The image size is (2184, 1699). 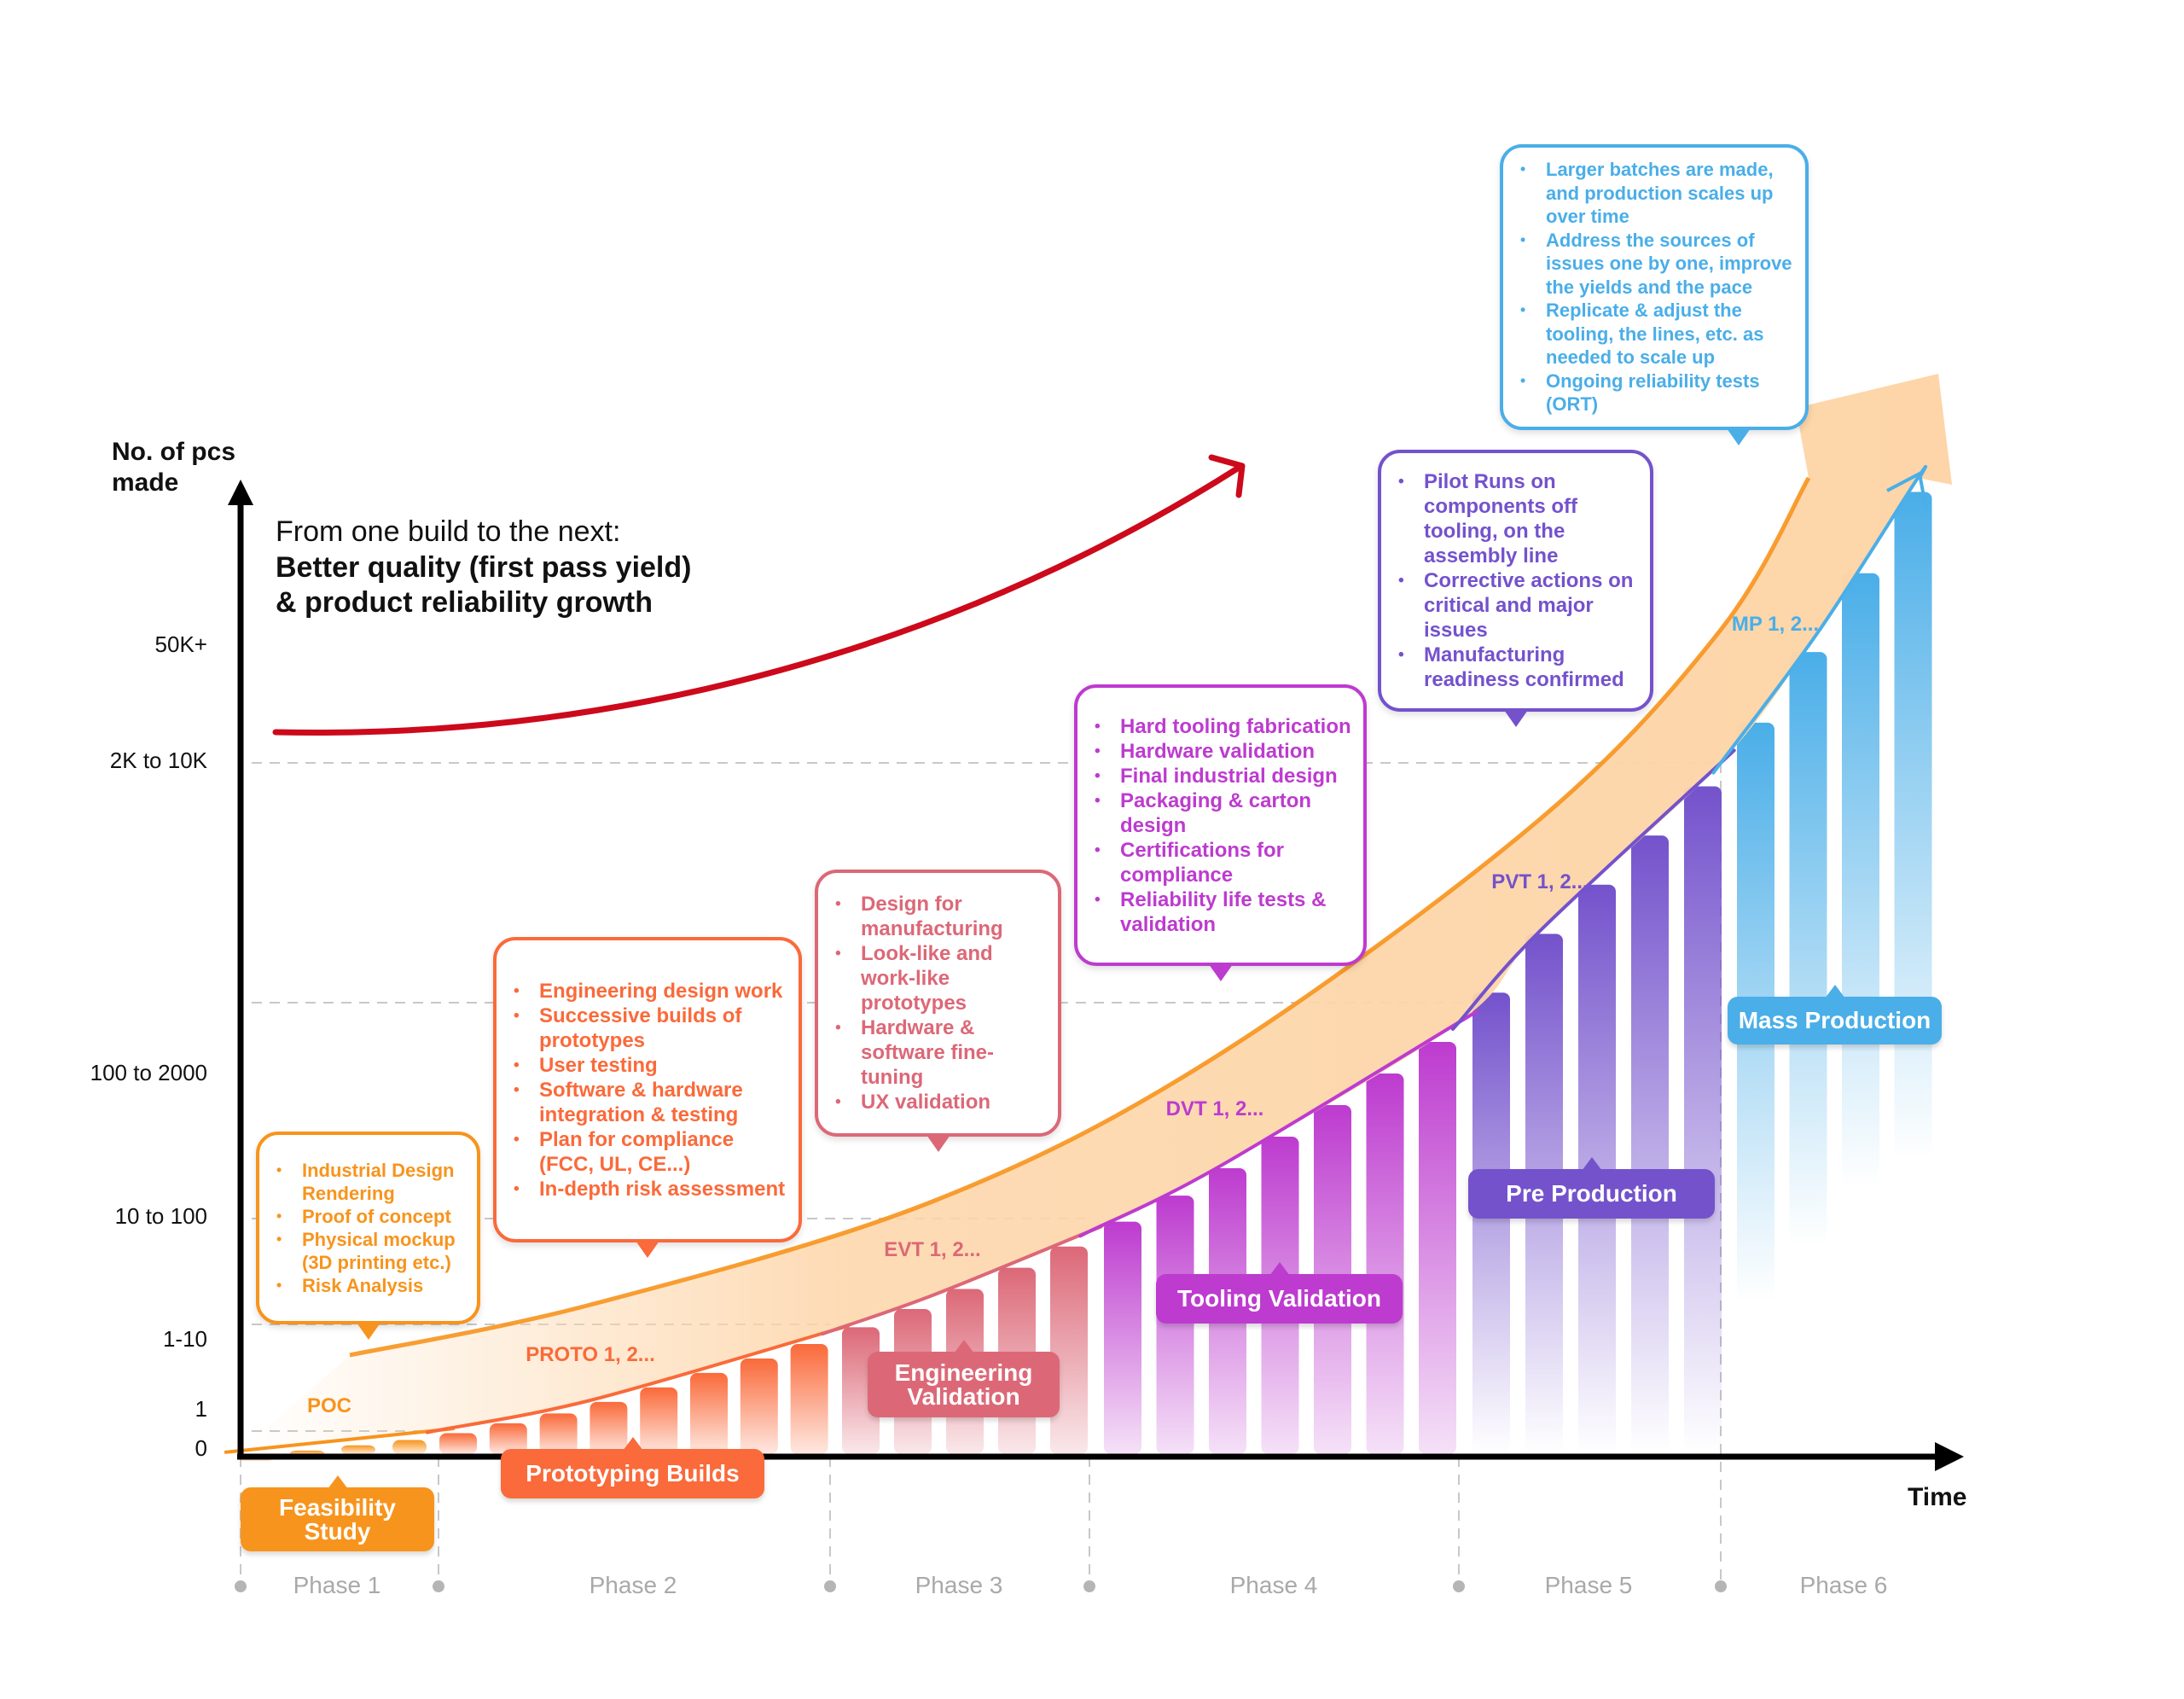 I want to click on callout-item: Reliability life tests & validation, so click(x=1223, y=912).